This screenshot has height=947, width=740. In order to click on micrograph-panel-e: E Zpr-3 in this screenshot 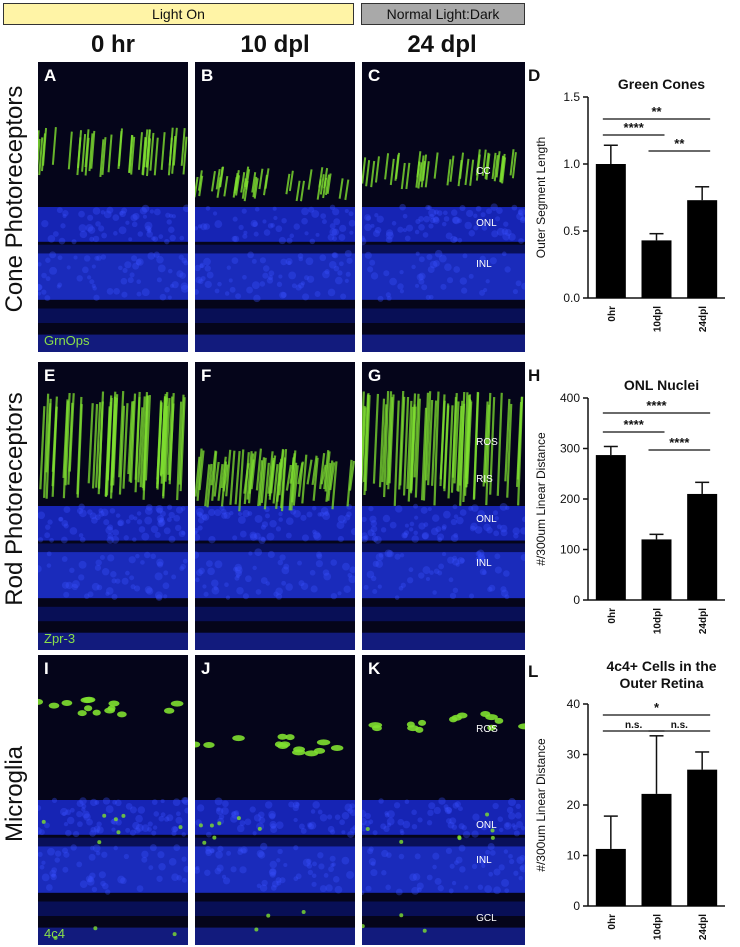, I will do `click(113, 506)`.